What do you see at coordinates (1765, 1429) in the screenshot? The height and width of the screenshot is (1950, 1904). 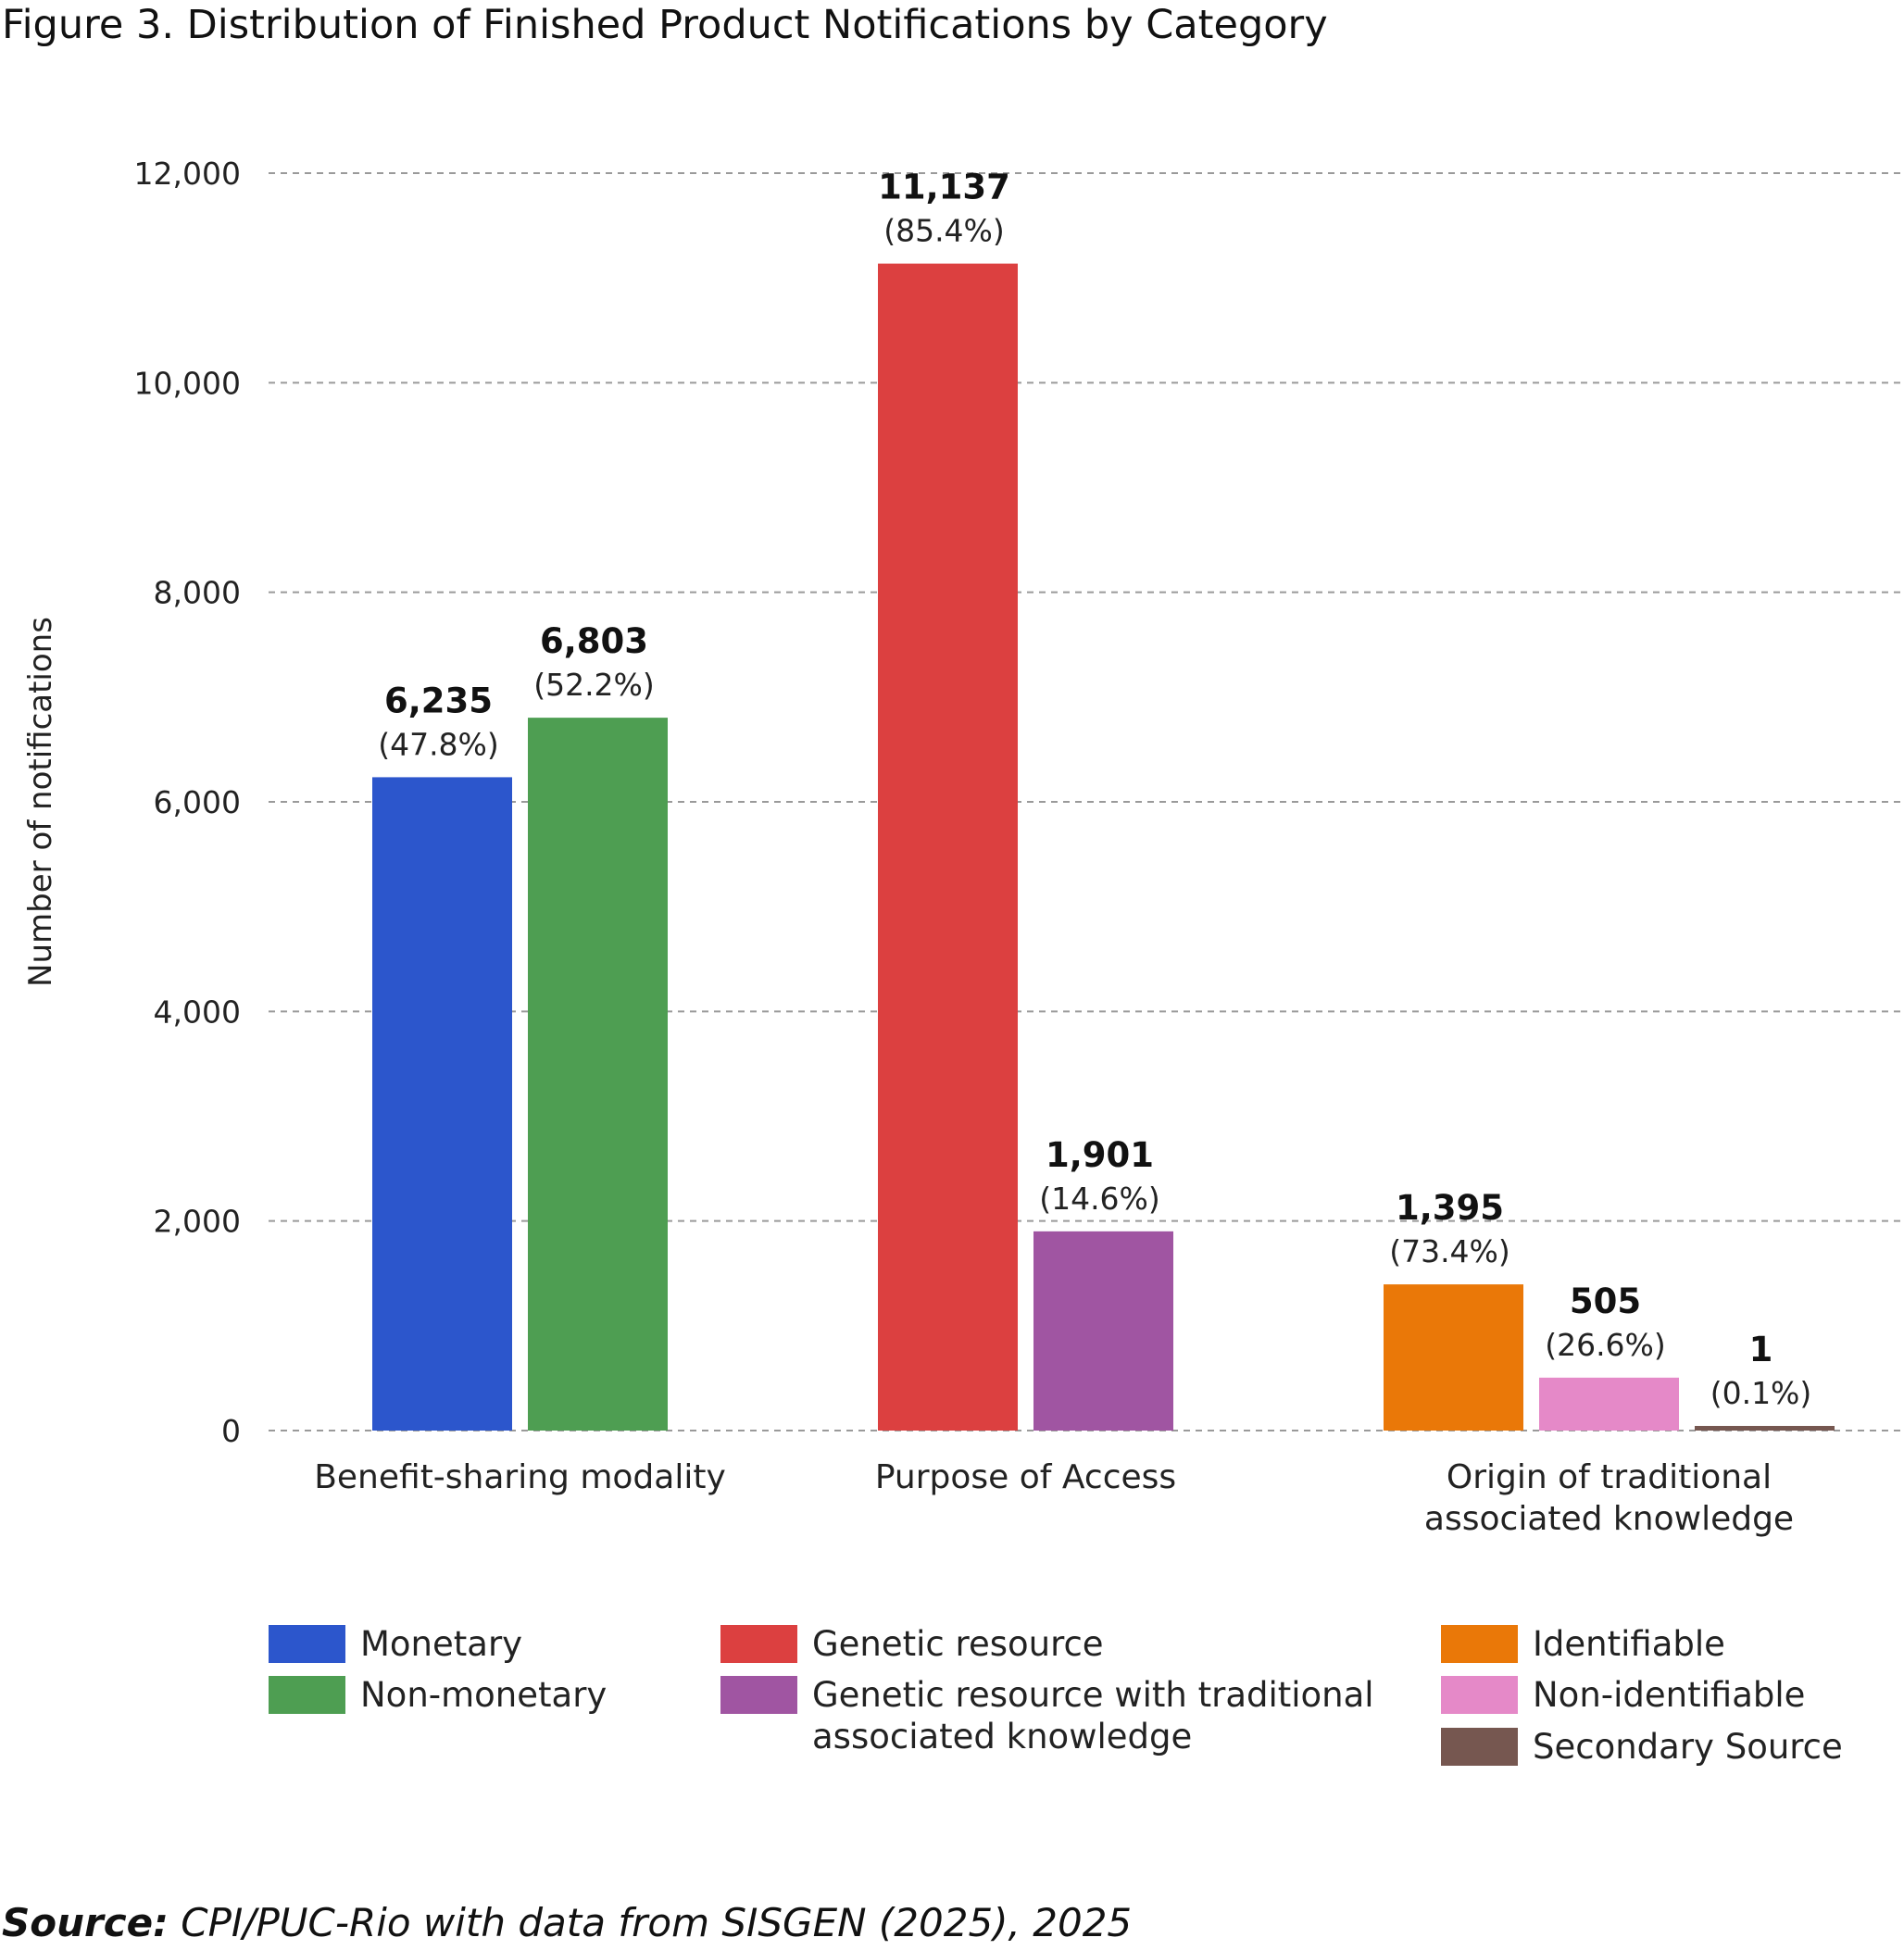 I see `bar-secondary-source` at bounding box center [1765, 1429].